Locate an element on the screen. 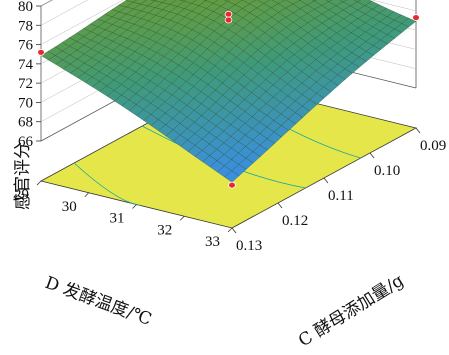  floor-contour is located at coordinates (107, 184).